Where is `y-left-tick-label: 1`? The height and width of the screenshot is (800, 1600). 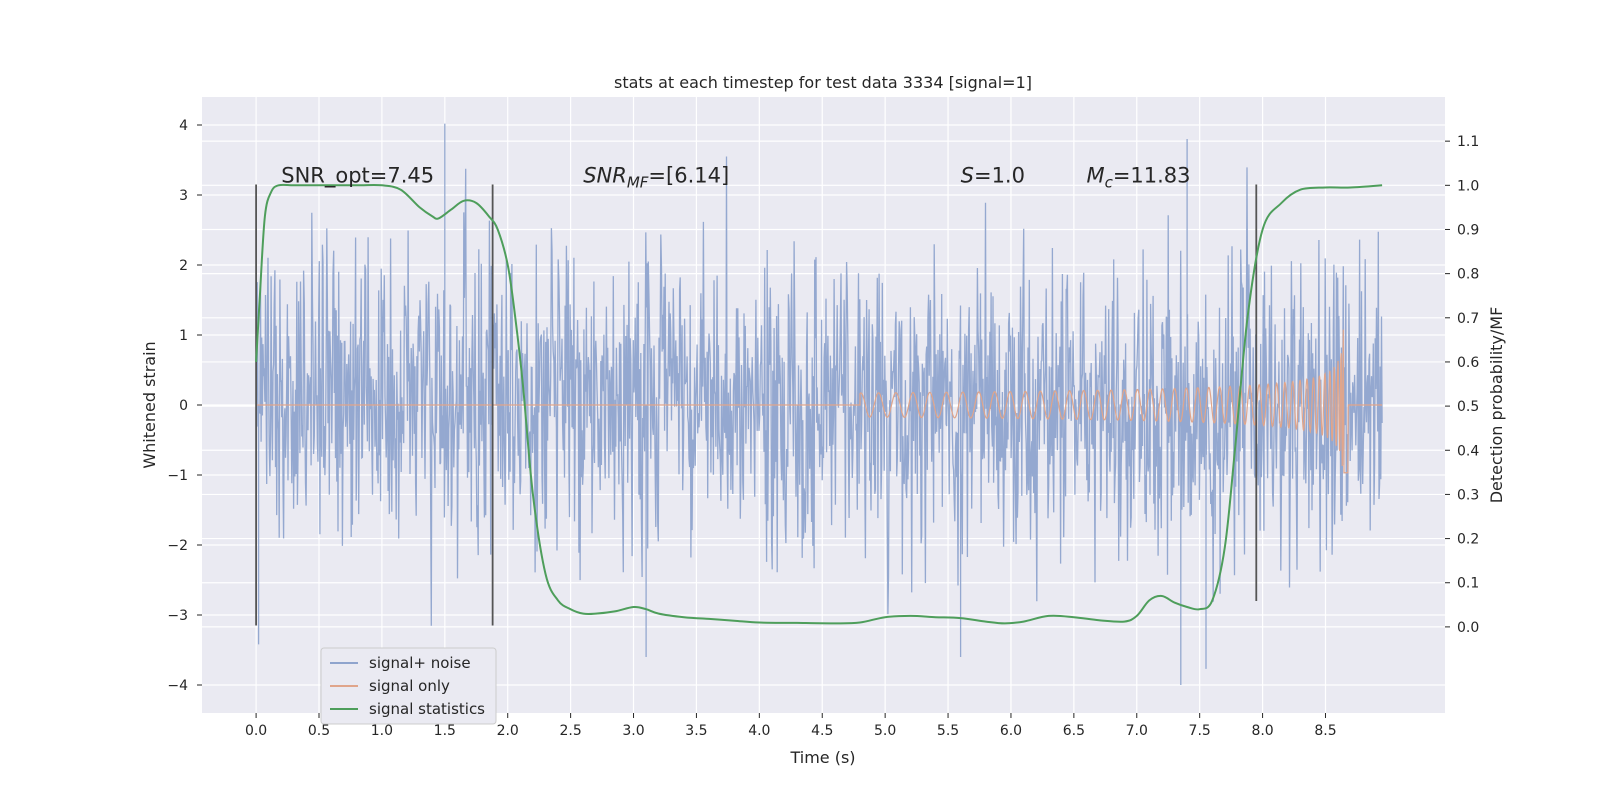
y-left-tick-label: 1 is located at coordinates (183, 336).